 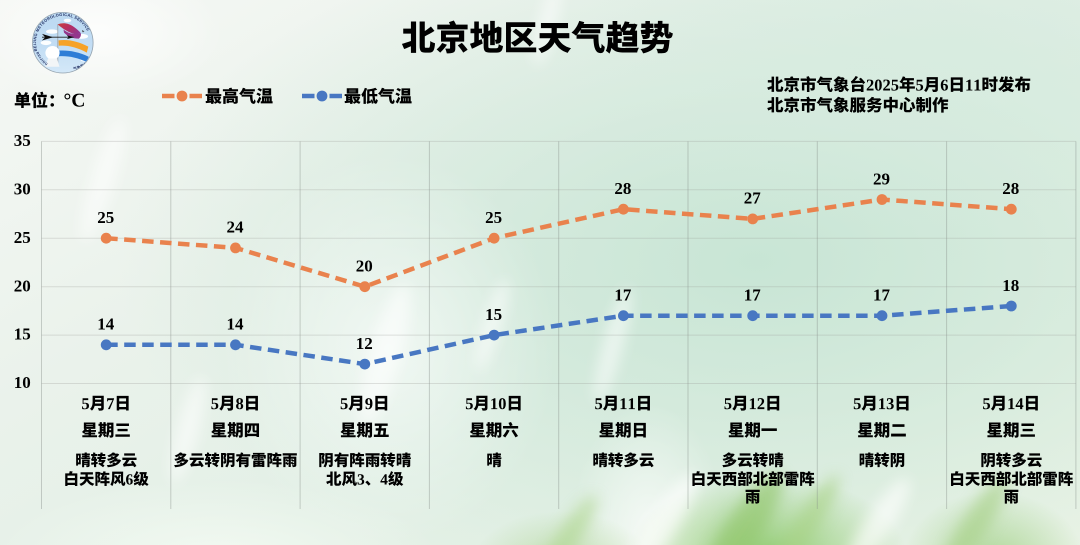 What do you see at coordinates (753, 198) in the screenshot?
I see `svg-text: 27` at bounding box center [753, 198].